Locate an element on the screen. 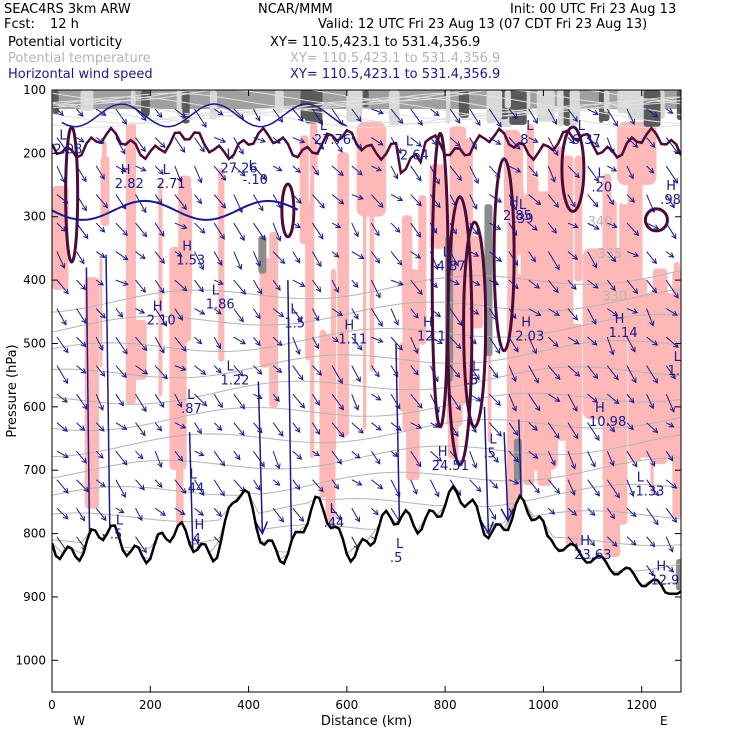 Image resolution: width=740 pixels, height=740 pixels. pv-shade-patch is located at coordinates (312, 316).